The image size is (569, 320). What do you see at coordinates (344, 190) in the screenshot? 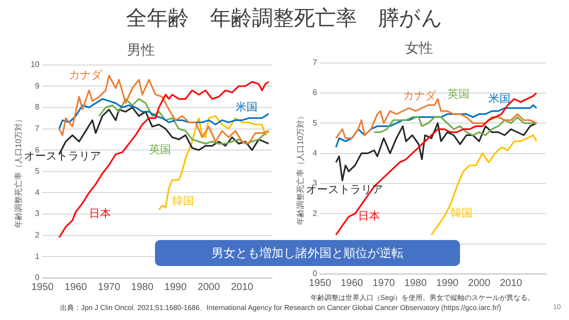
I see `series-label: オーストラリア` at bounding box center [344, 190].